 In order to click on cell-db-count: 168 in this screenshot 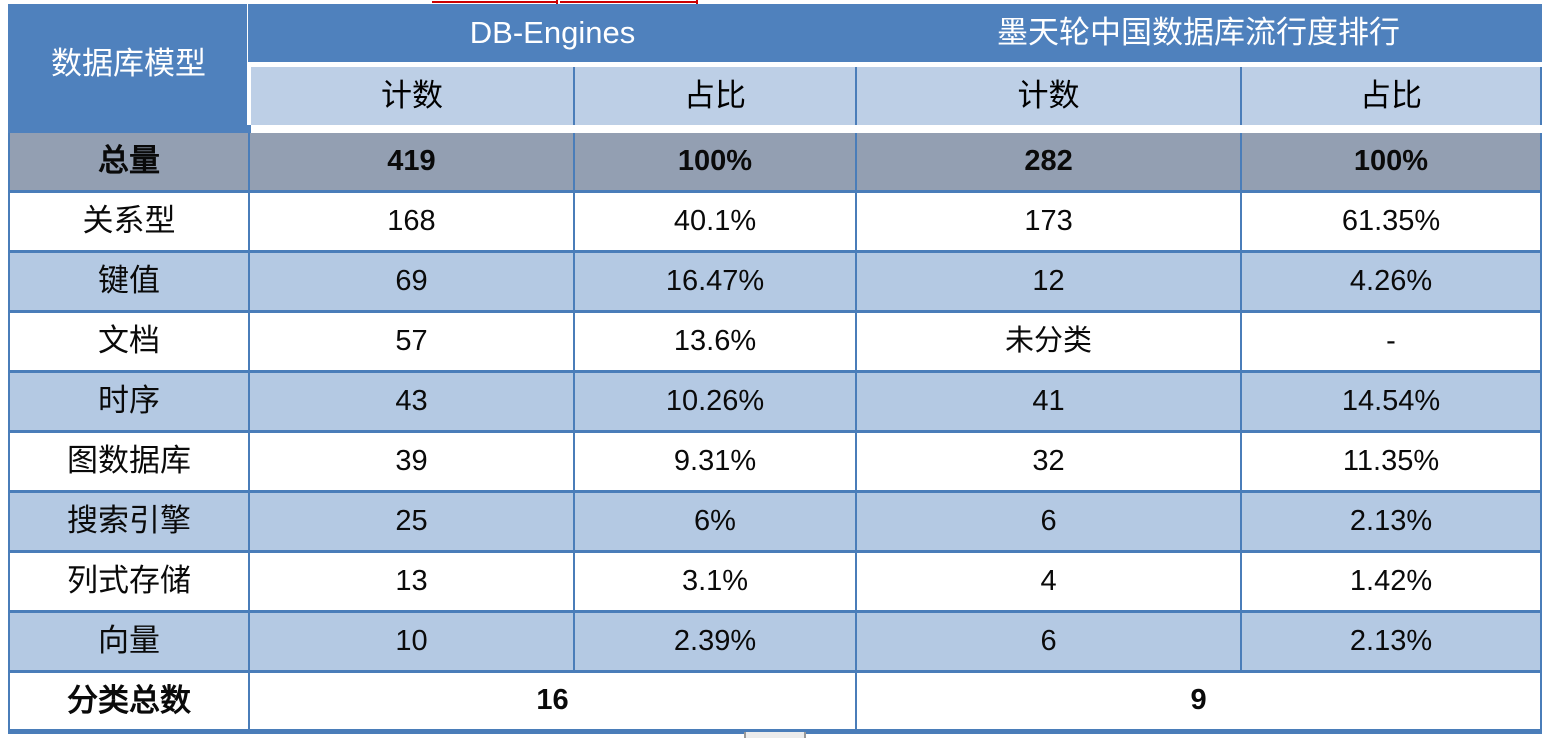, I will do `click(411, 221)`.